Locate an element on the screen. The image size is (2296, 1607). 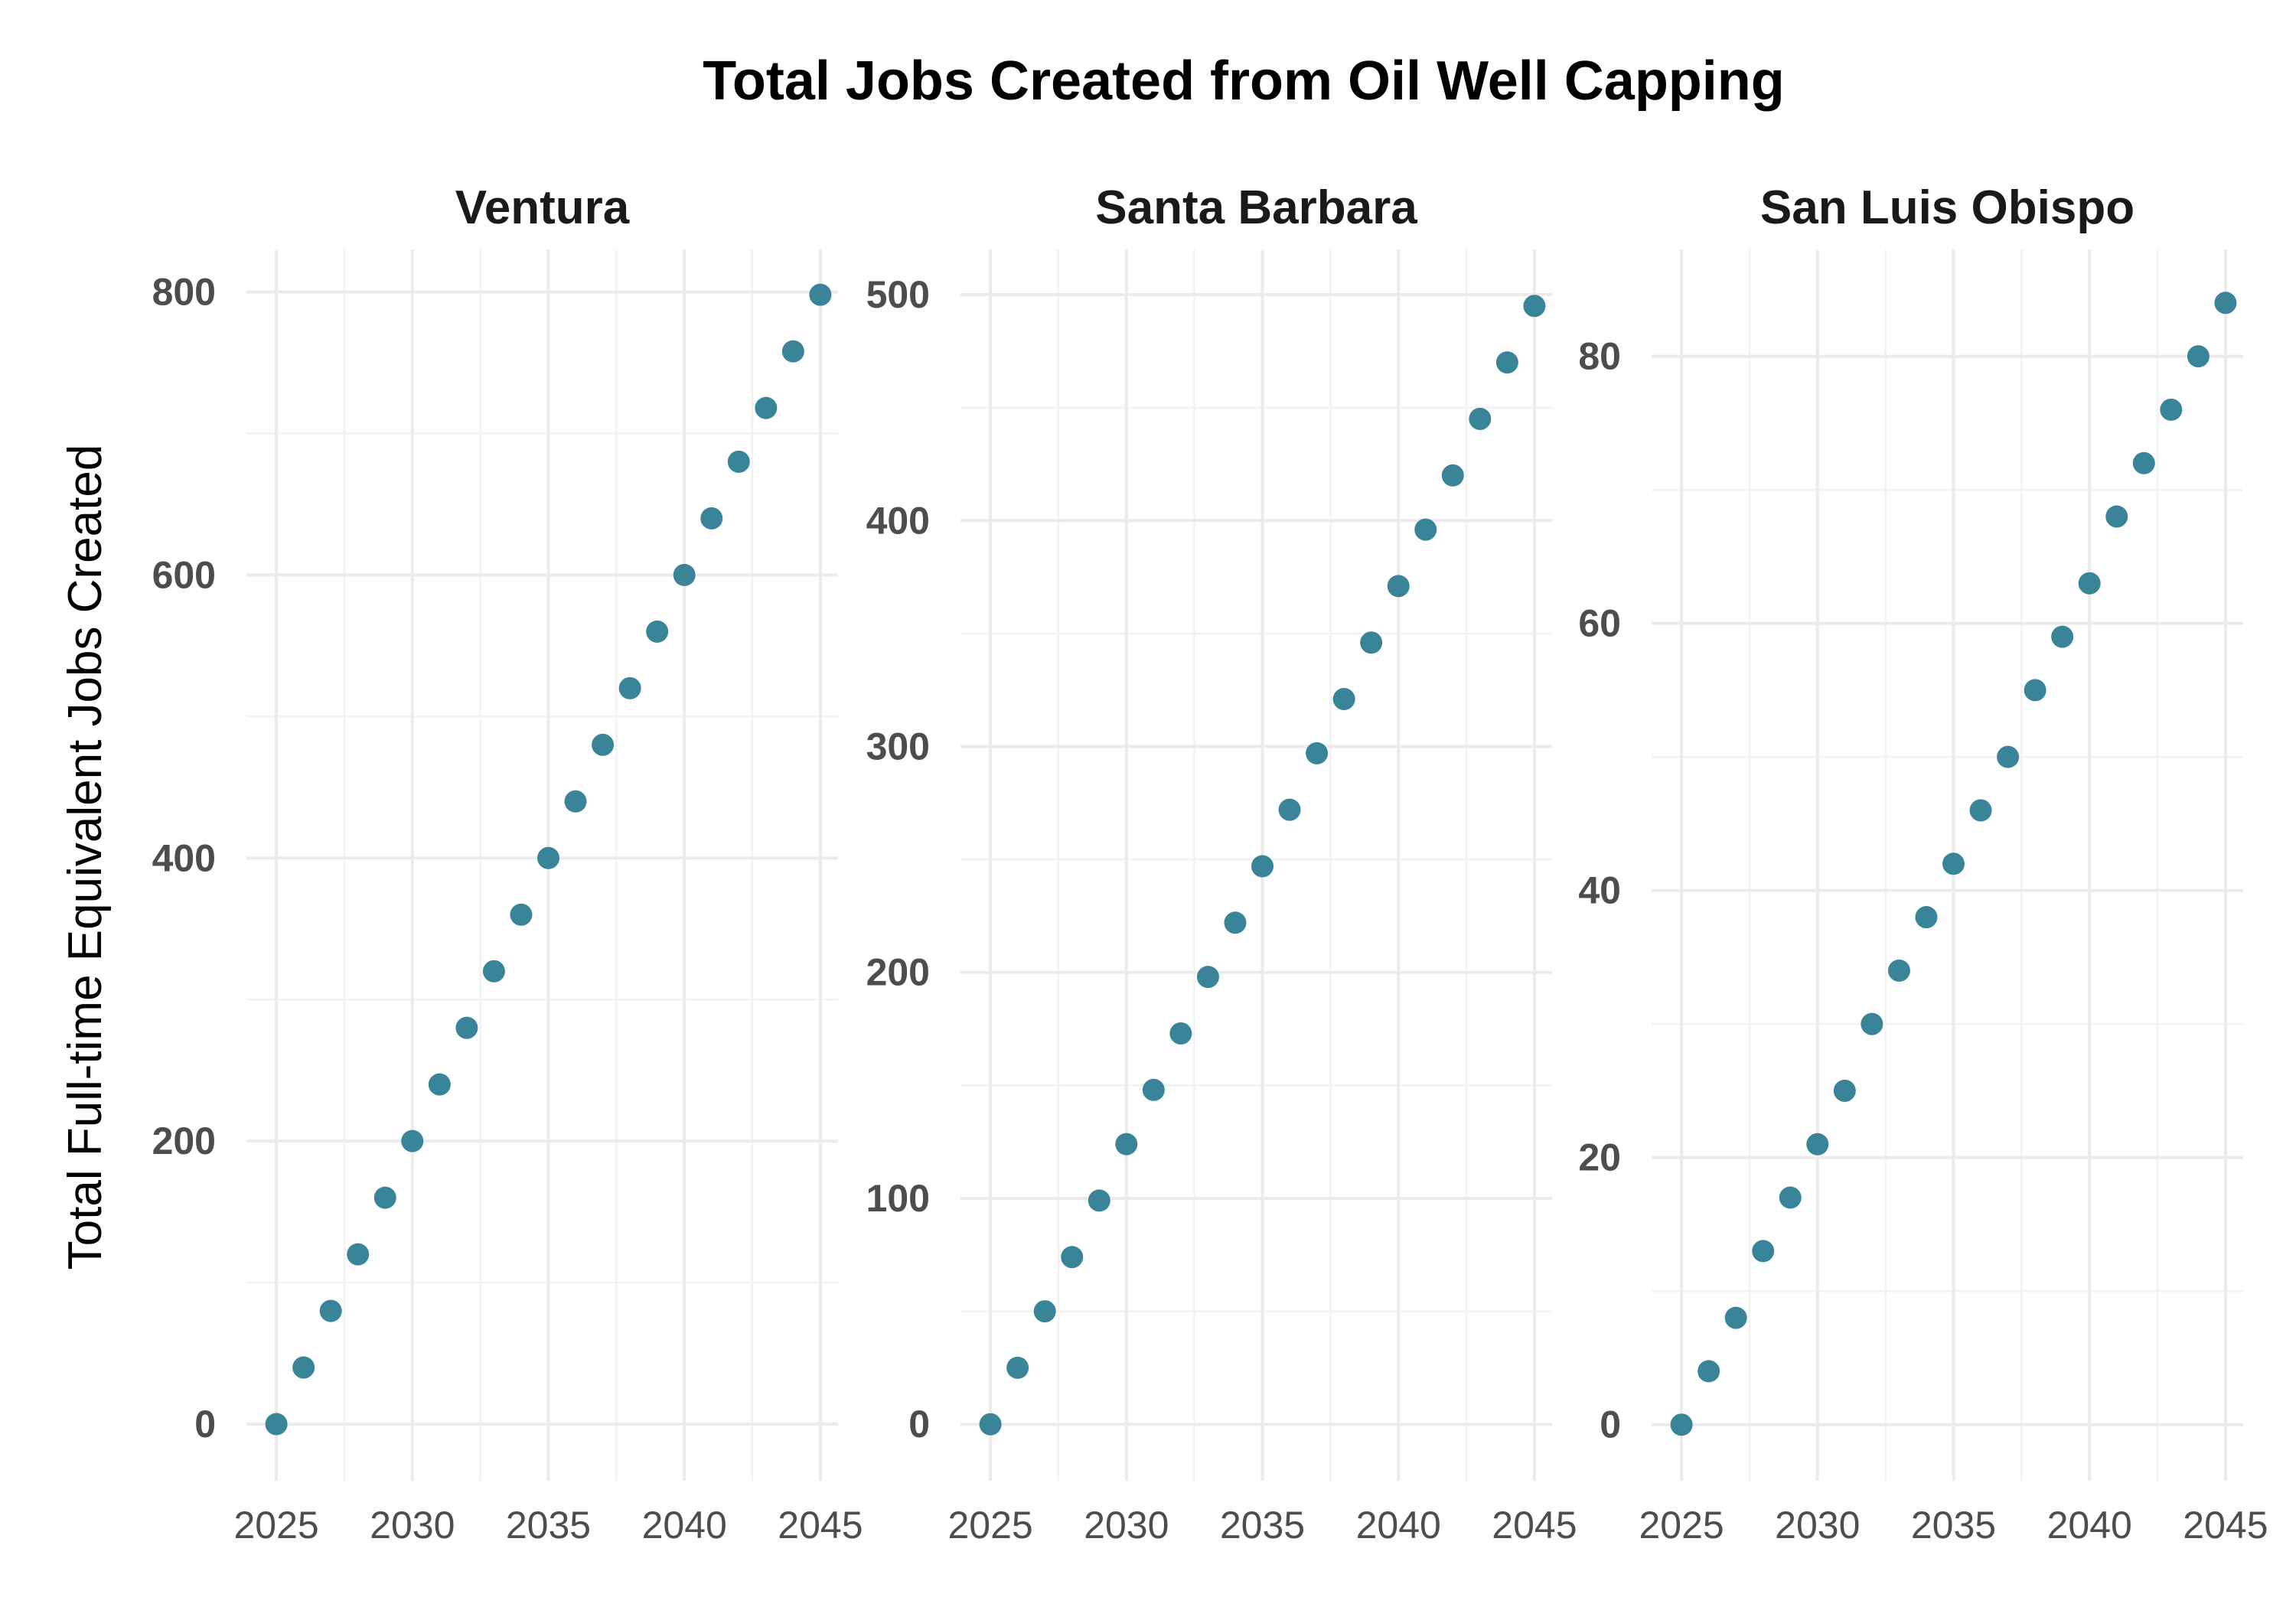
y-axis-label: Total Full-time Equivalent Jobs Created is located at coordinates (85, 858).